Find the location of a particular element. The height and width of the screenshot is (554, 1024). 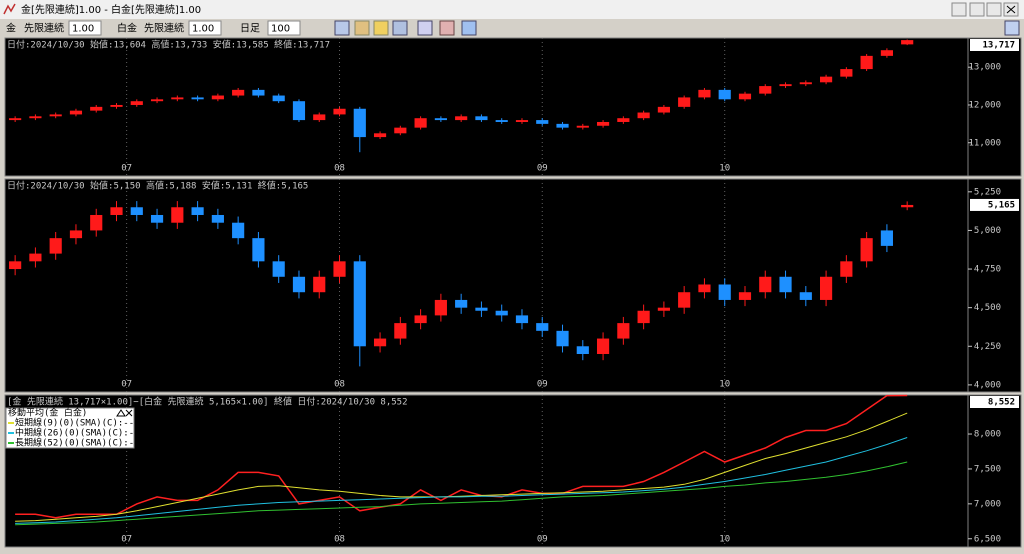

legend-controls is located at coordinates (124, 413).